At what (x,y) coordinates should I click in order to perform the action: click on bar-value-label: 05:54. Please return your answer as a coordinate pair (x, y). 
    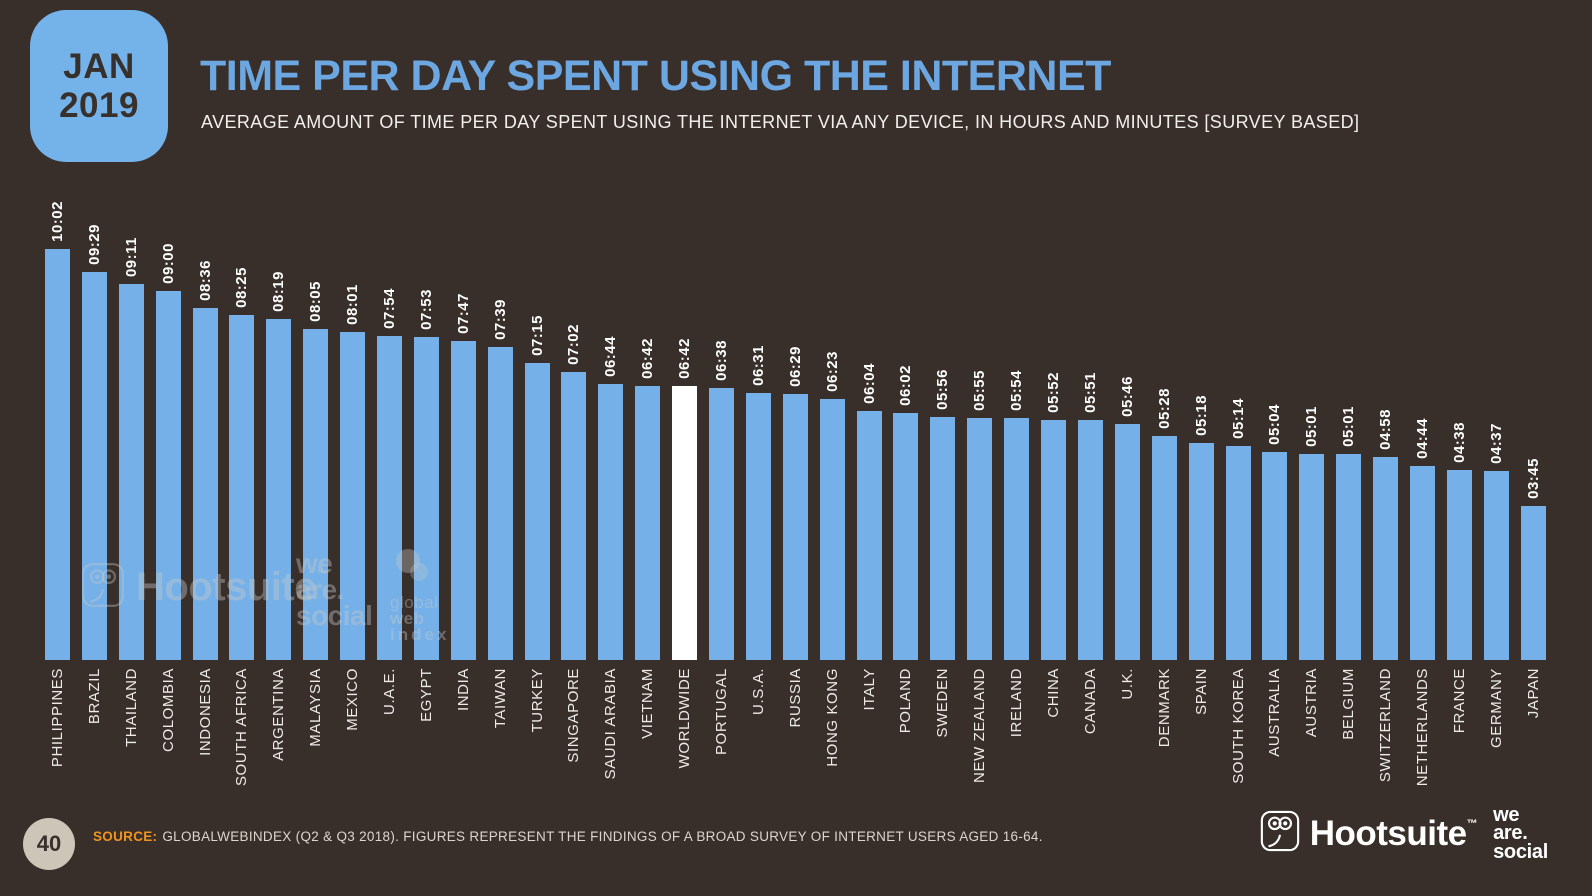
    Looking at the image, I should click on (1017, 390).